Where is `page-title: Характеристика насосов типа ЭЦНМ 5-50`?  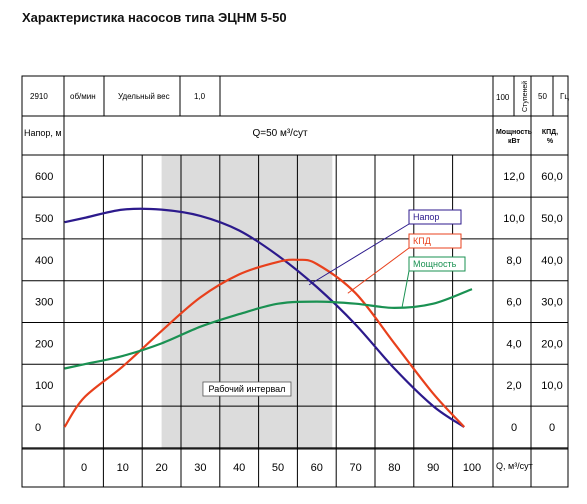 page-title: Характеристика насосов типа ЭЦНМ 5-50 is located at coordinates (154, 17).